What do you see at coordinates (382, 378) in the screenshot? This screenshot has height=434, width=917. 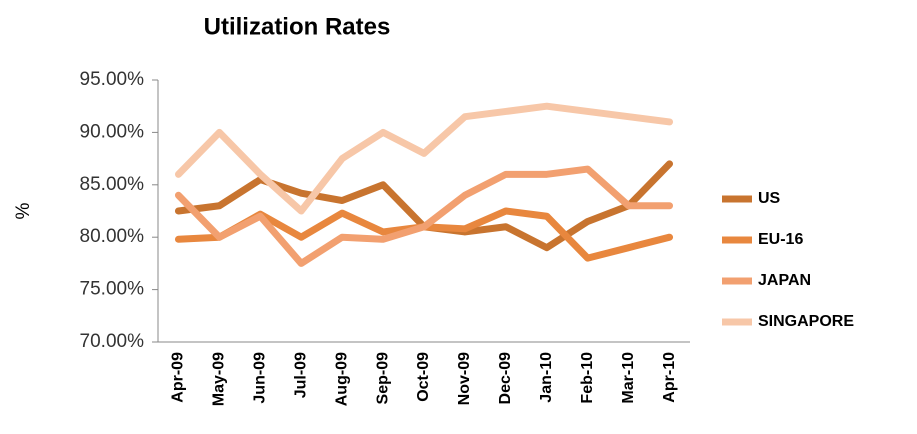 I see `x-tick-label: Sep-09` at bounding box center [382, 378].